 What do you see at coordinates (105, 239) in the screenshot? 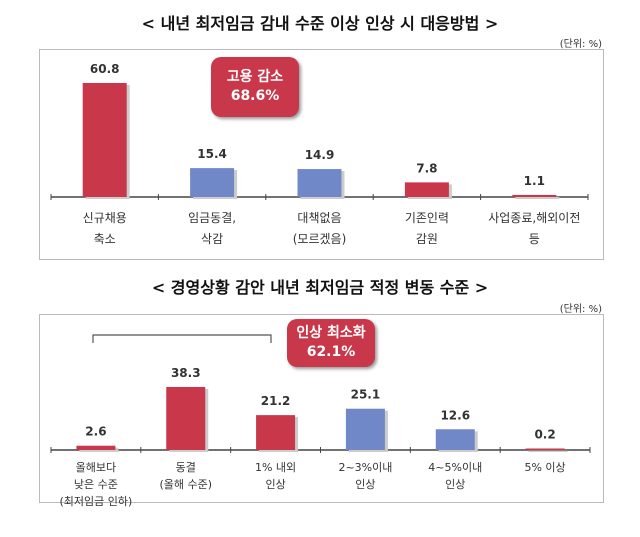
I see `category-label: 축소` at bounding box center [105, 239].